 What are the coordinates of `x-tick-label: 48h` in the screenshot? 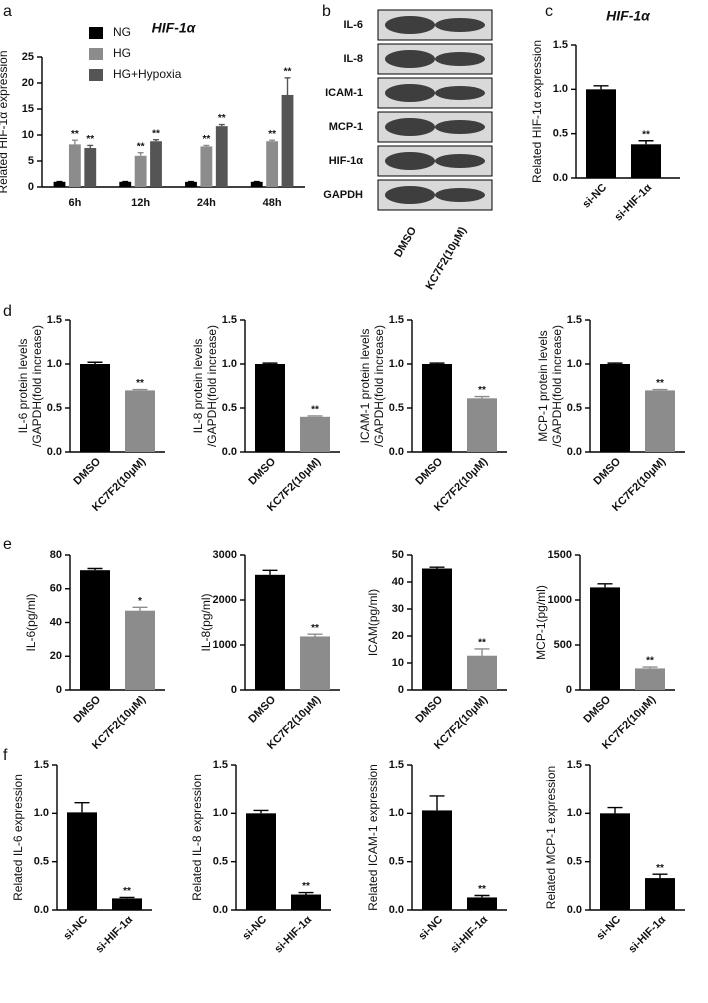 It's located at (272, 203).